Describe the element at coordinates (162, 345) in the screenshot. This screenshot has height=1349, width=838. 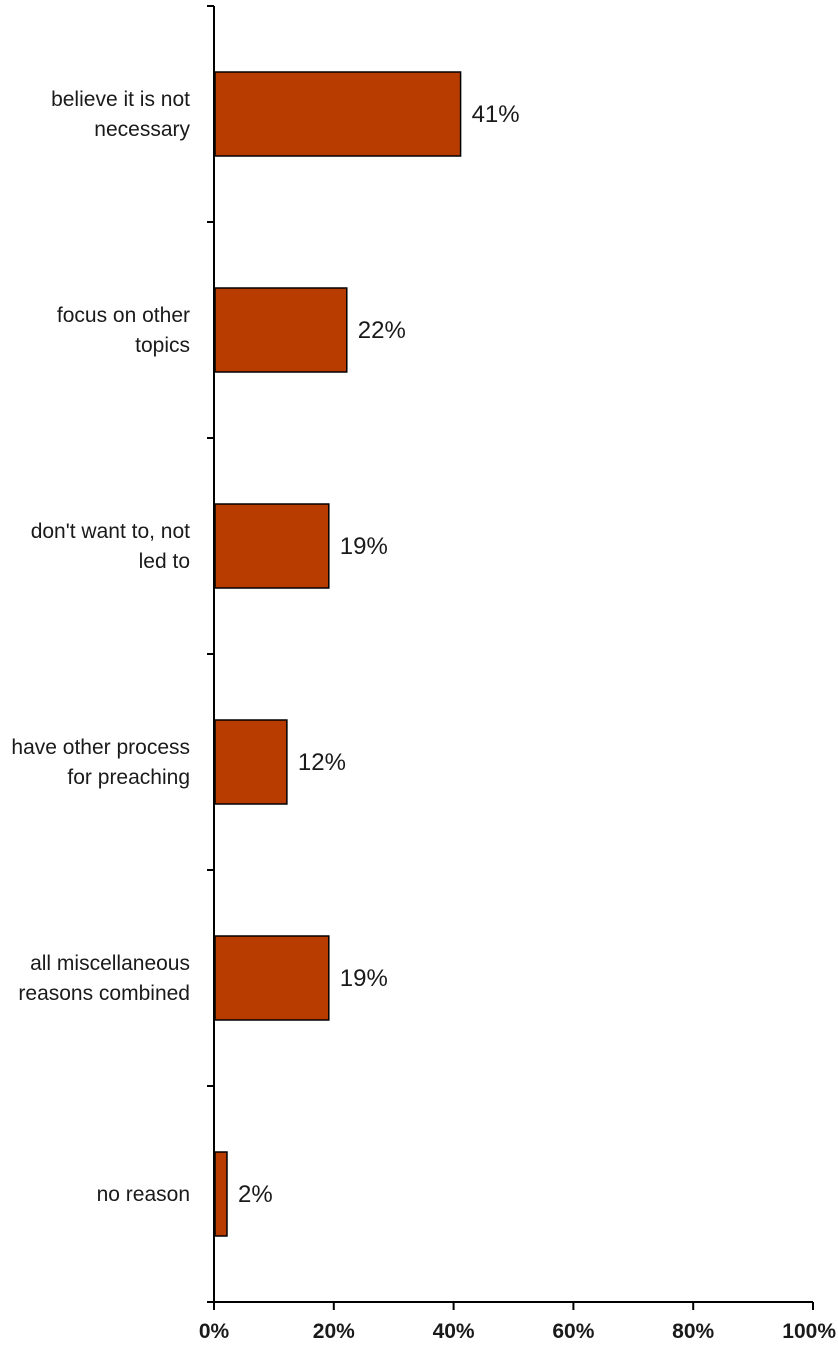
I see `category-label-line: topics` at that location.